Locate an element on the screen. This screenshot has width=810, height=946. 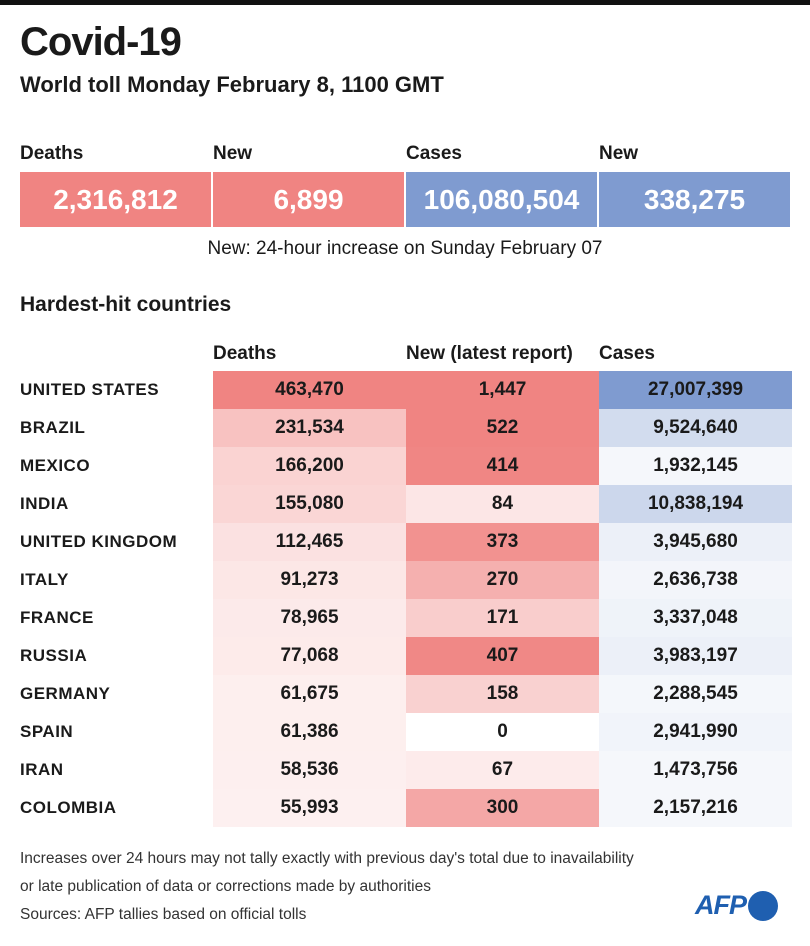
column-header-deaths: Deaths is located at coordinates (245, 353).